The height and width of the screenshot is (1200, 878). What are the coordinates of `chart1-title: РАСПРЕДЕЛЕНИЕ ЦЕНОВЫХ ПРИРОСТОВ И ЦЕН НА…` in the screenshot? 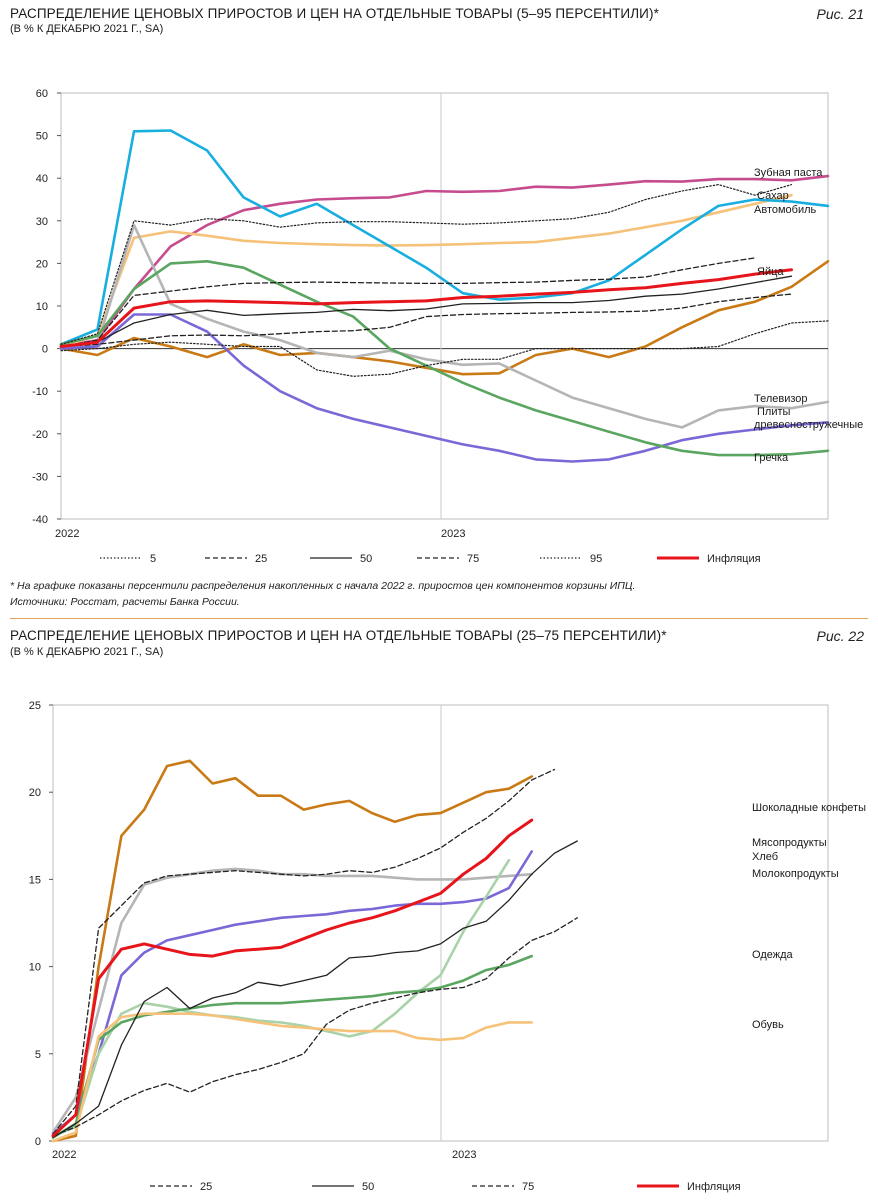 It's located at (334, 13).